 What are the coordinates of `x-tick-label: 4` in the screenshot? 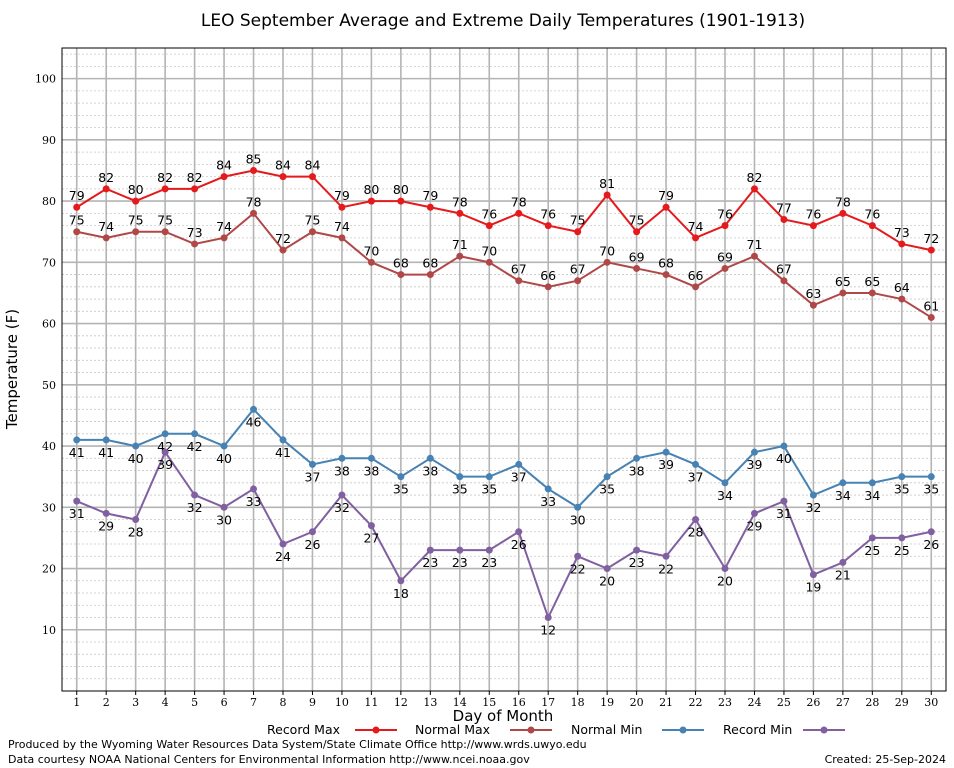 It's located at (165, 702).